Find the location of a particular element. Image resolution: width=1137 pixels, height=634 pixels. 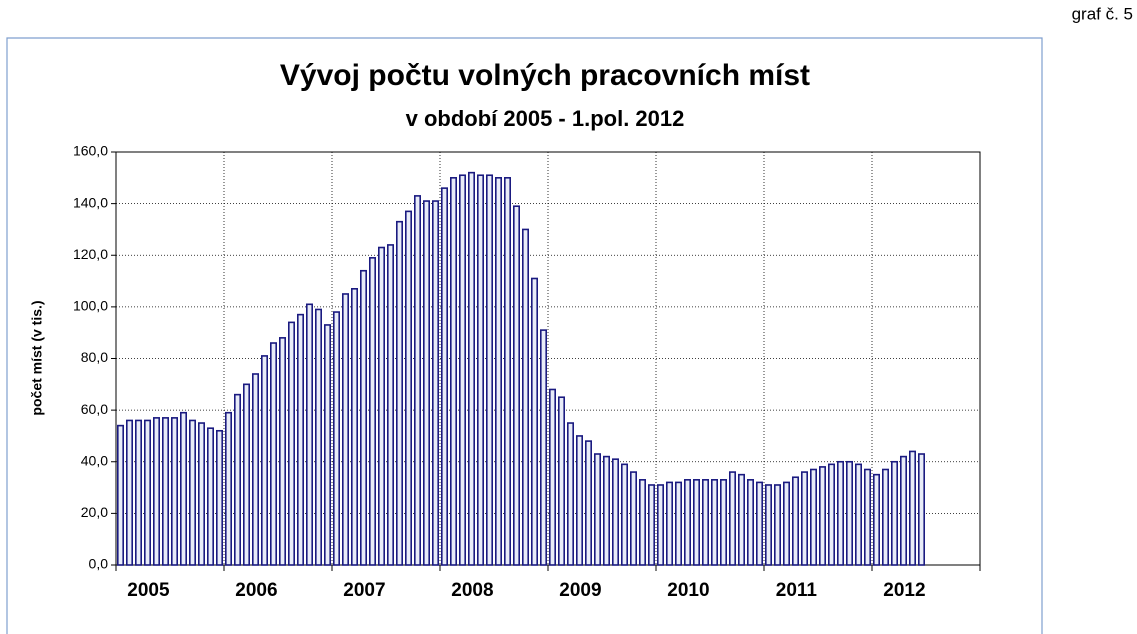

y-tick-label: 120,0 is located at coordinates (90, 254).